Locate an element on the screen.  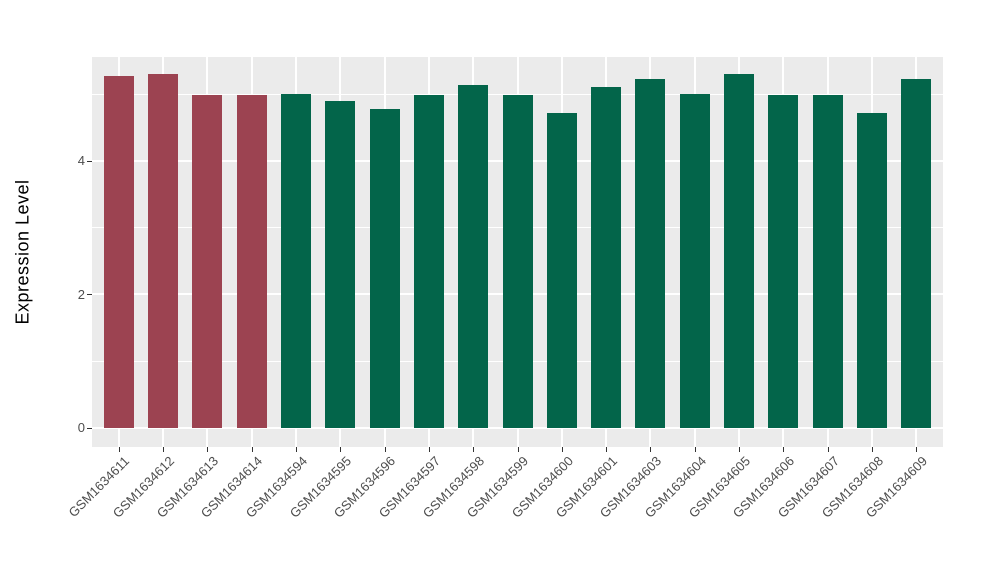
bar-GSM1634600 is located at coordinates (561, 270).